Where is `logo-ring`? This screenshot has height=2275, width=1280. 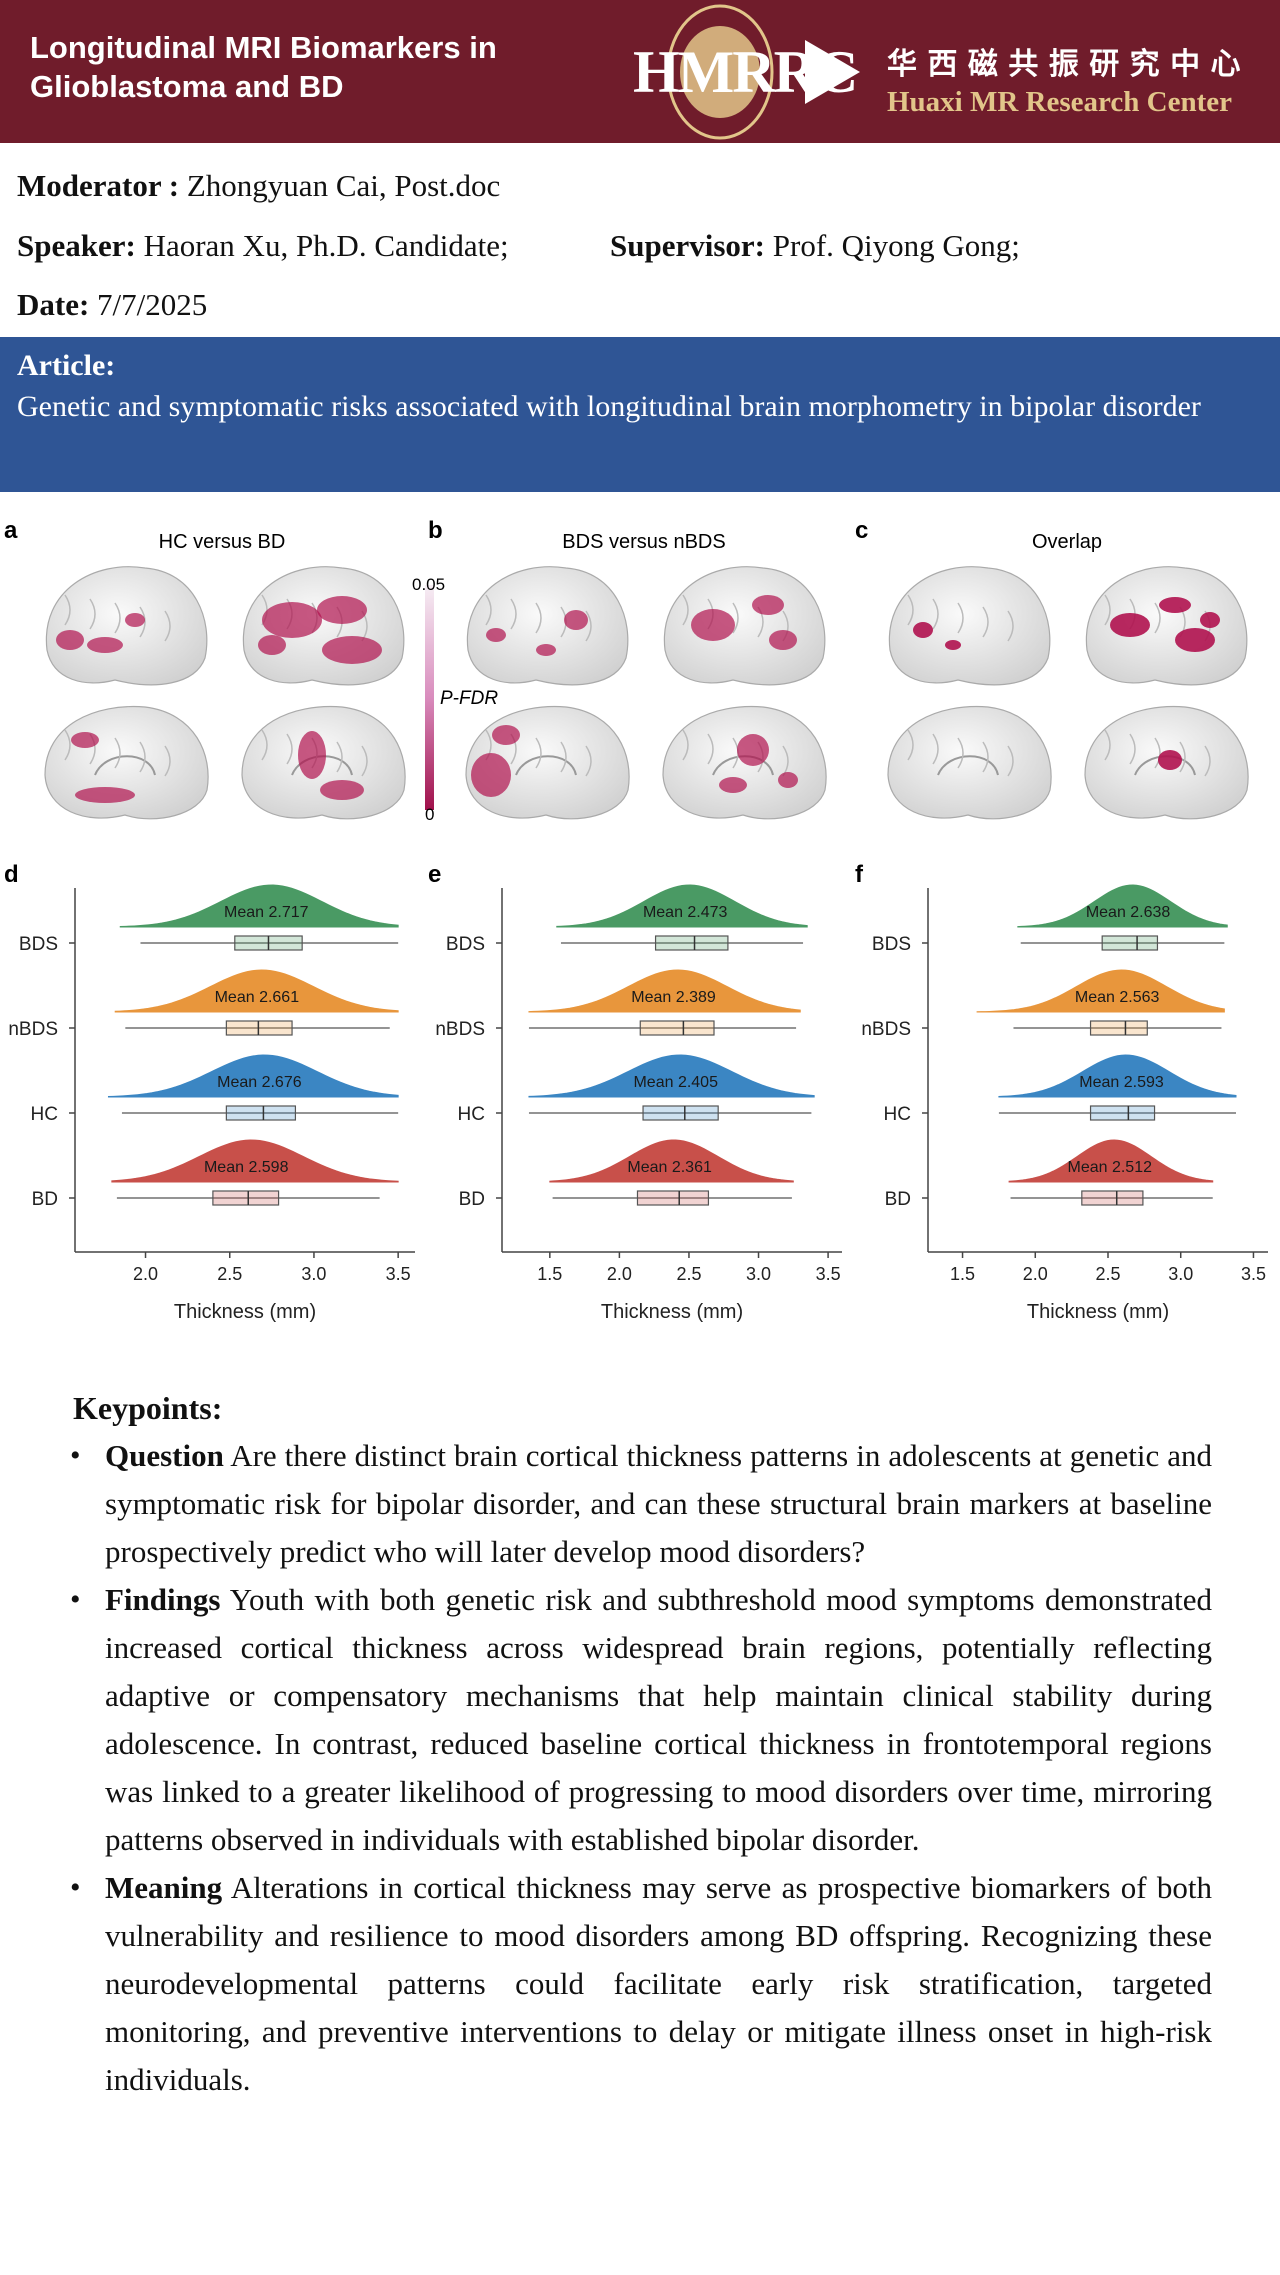
logo-ring is located at coordinates (720, 72).